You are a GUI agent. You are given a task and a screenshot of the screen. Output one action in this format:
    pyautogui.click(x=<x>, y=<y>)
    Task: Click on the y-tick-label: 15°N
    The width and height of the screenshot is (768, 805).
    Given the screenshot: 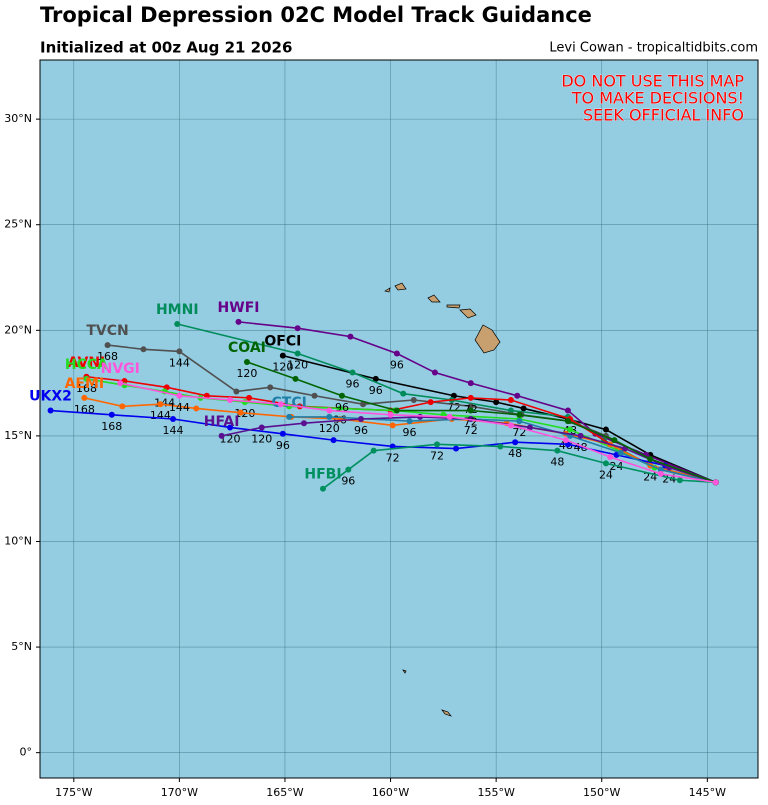 What is the action you would take?
    pyautogui.click(x=18, y=435)
    